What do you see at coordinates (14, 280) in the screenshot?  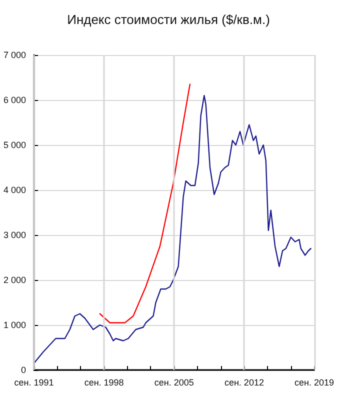 I see `y-tick-label: 2 000` at bounding box center [14, 280].